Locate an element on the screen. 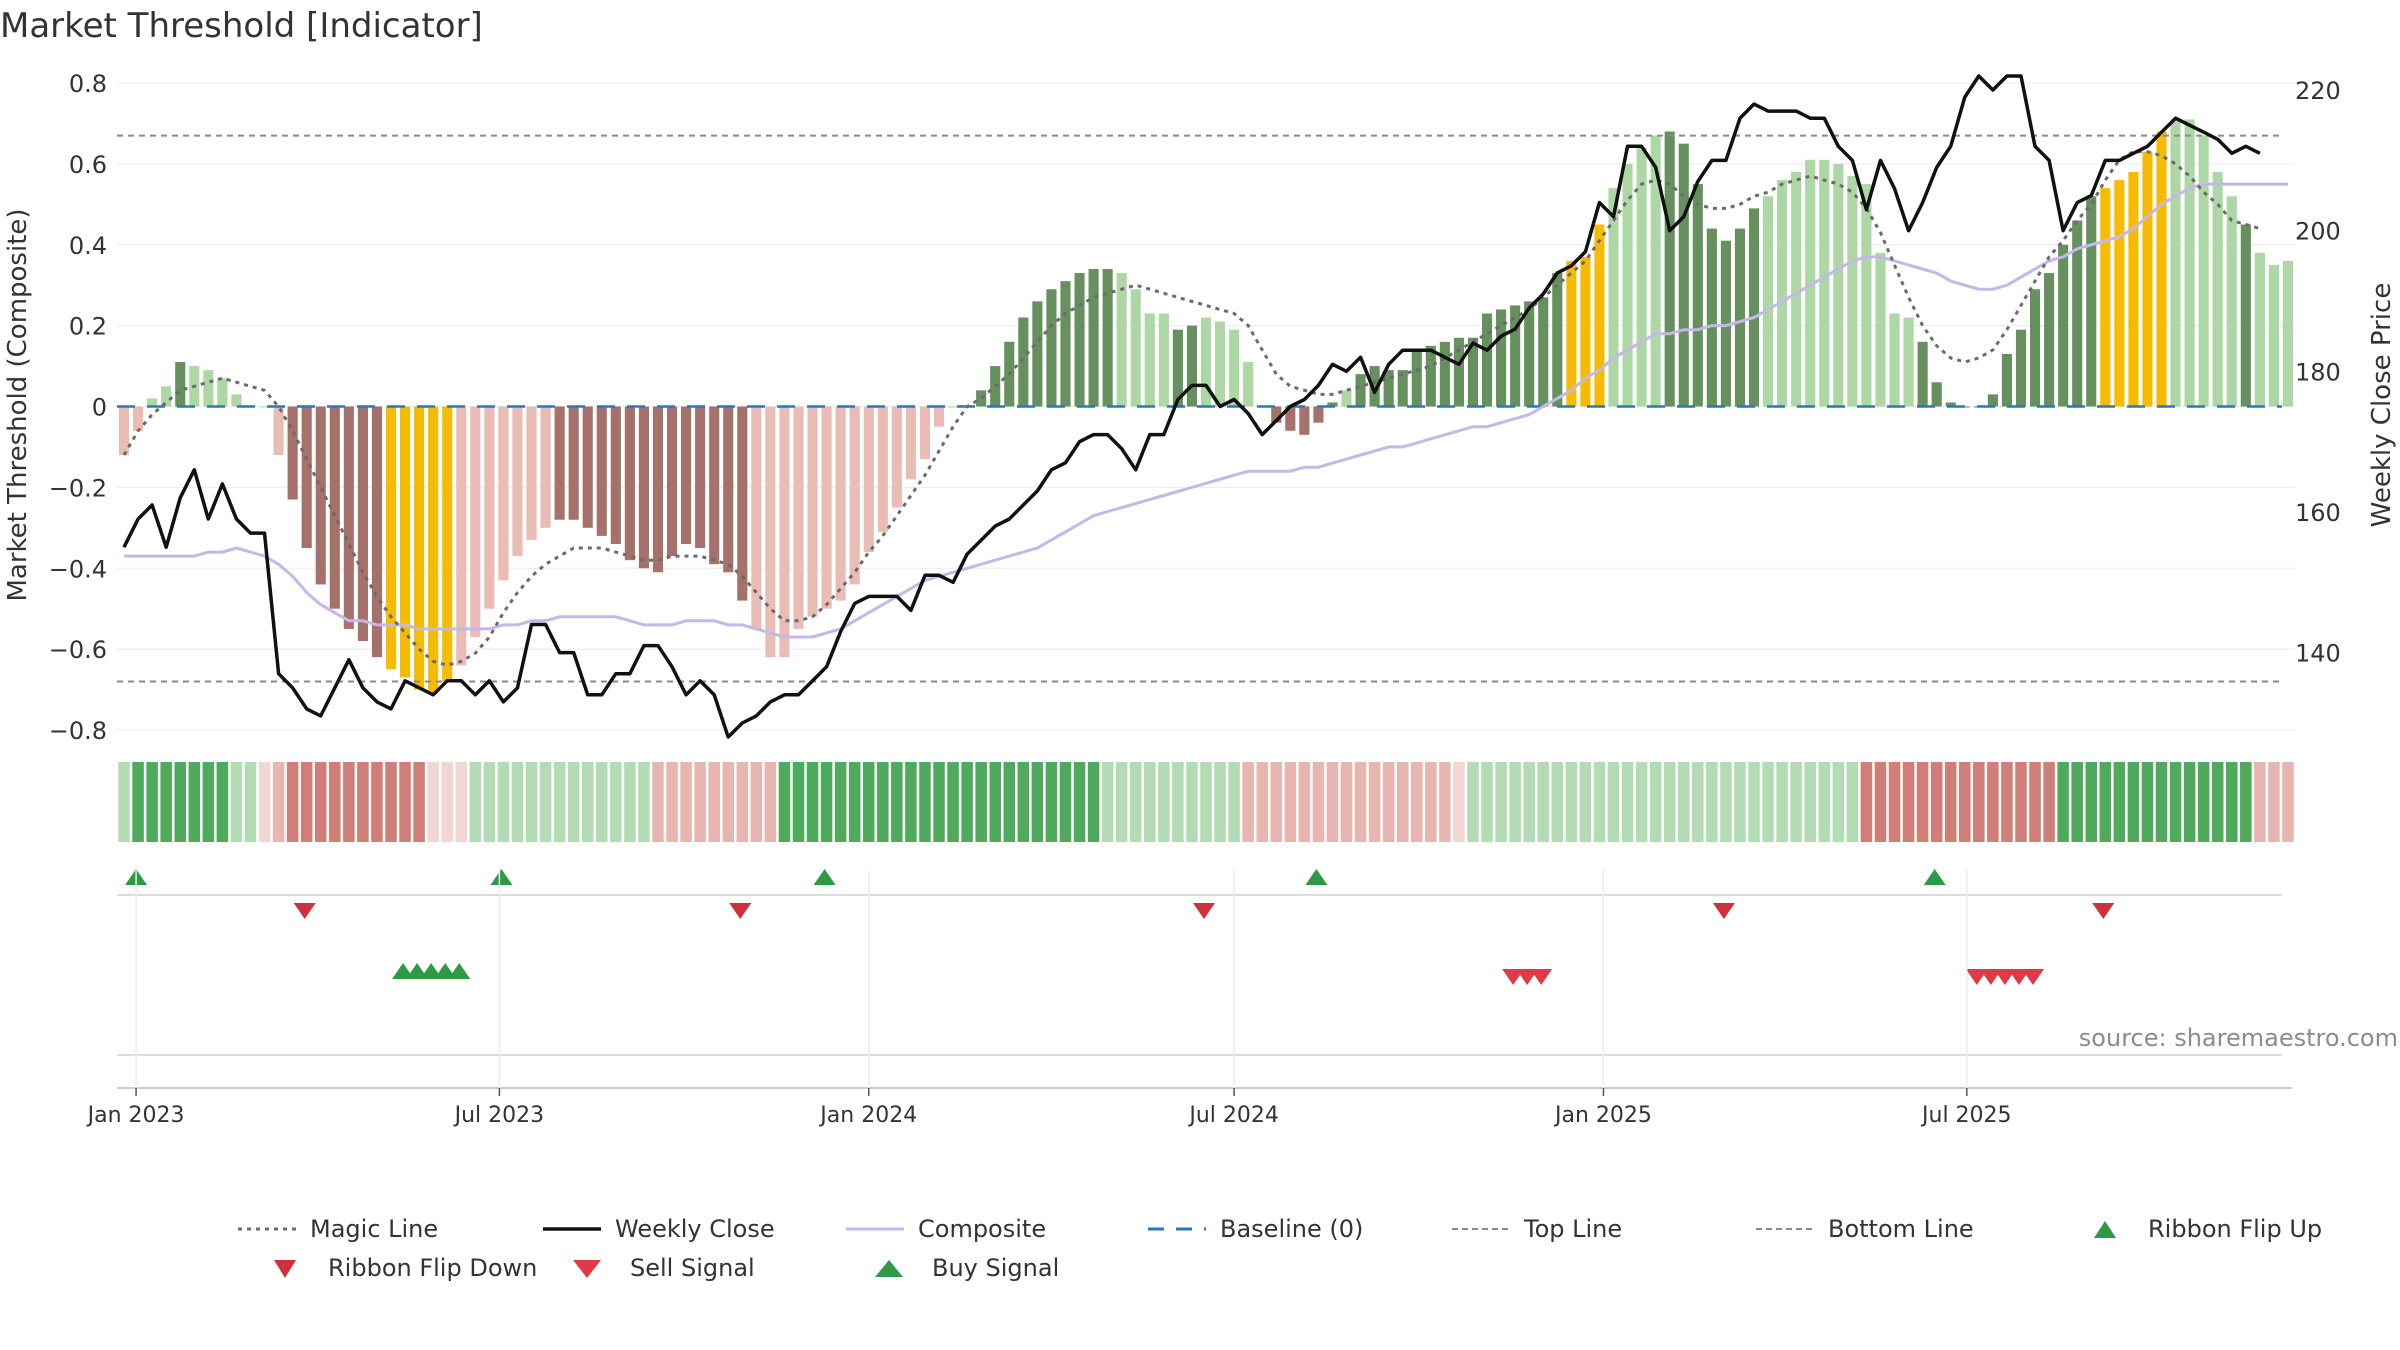  ribbon-flip-down-marker is located at coordinates (740, 911).